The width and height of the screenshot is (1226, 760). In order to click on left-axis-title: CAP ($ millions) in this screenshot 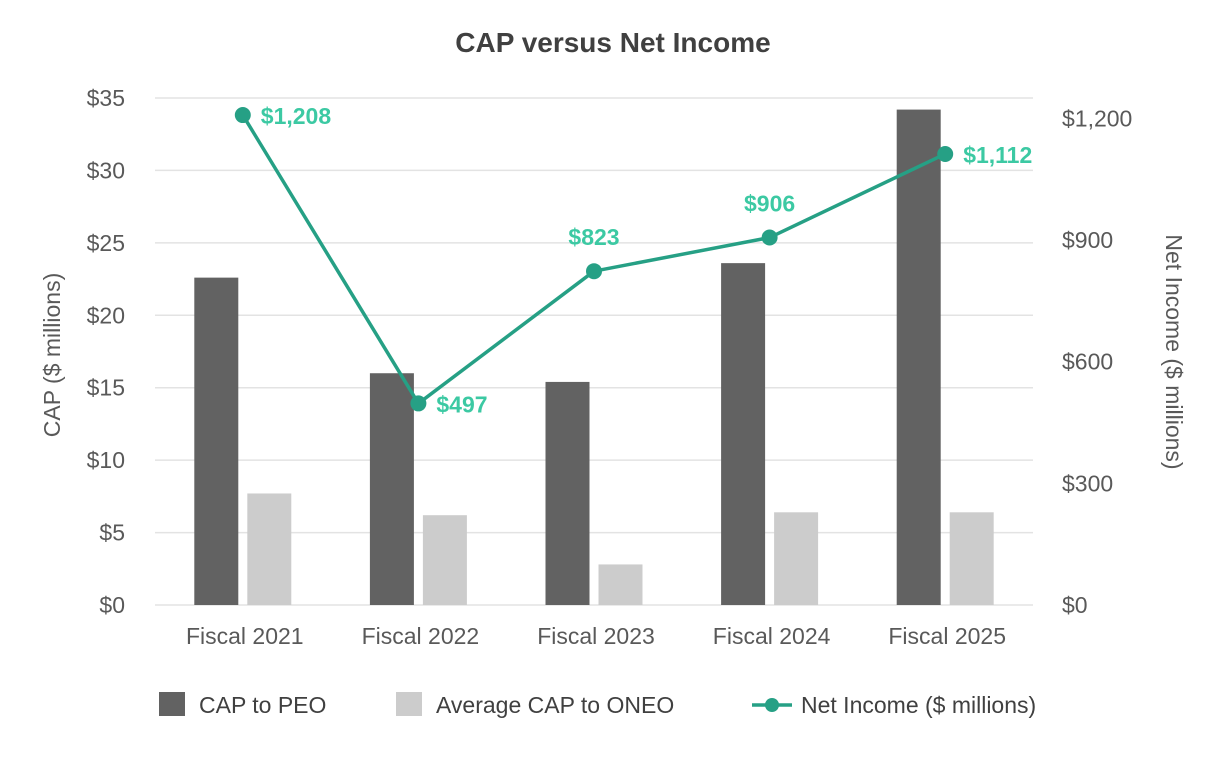, I will do `click(52, 355)`.